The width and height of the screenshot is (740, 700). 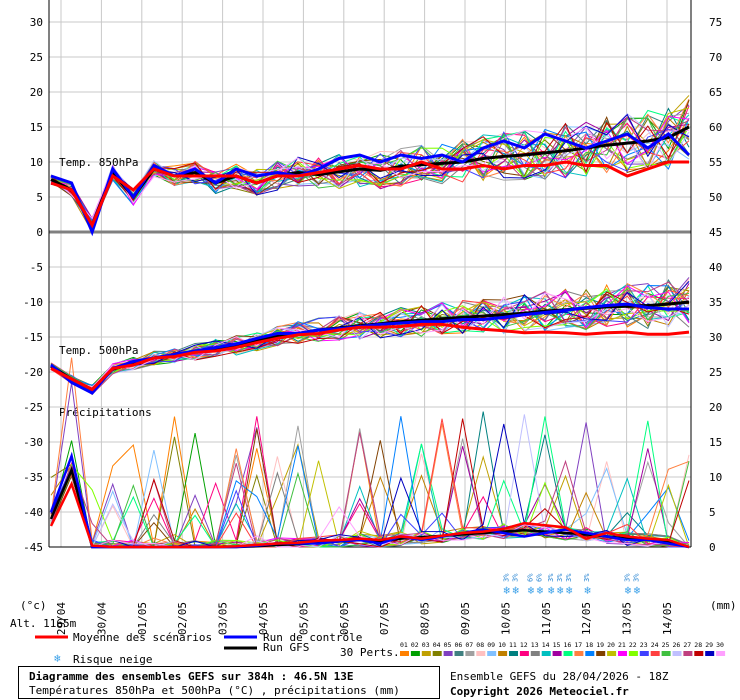 What do you see at coordinates (715, 92) in the screenshot?
I see `right-tick-label: 65` at bounding box center [715, 92].